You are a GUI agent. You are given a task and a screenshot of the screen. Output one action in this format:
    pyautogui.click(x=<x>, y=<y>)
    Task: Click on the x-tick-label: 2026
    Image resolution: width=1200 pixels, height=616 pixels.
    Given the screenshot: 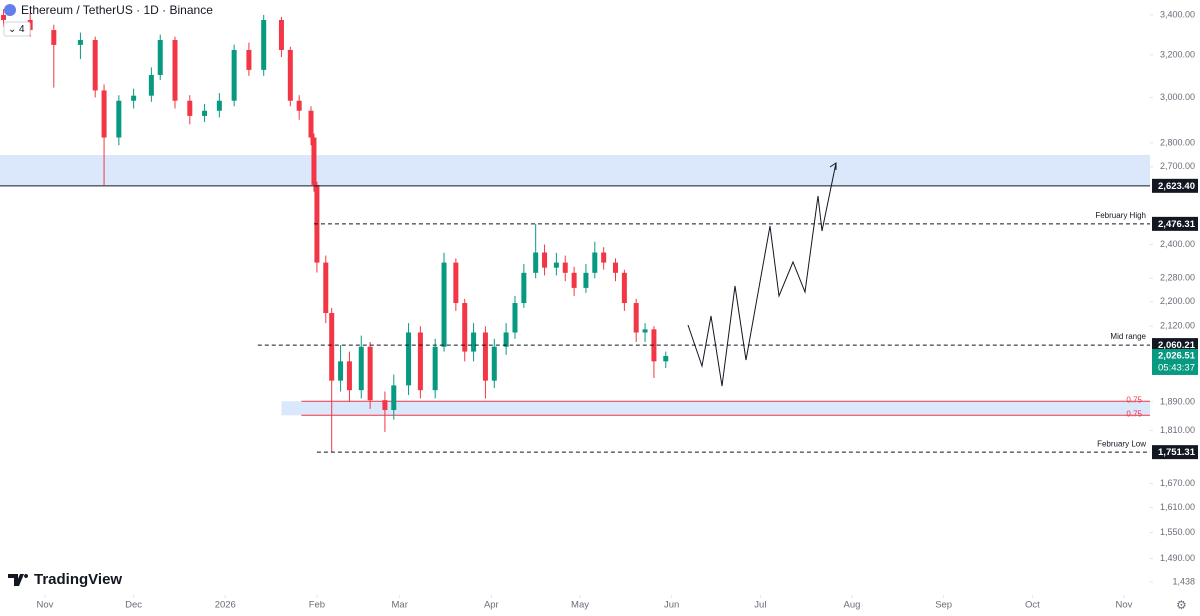 What is the action you would take?
    pyautogui.click(x=225, y=605)
    